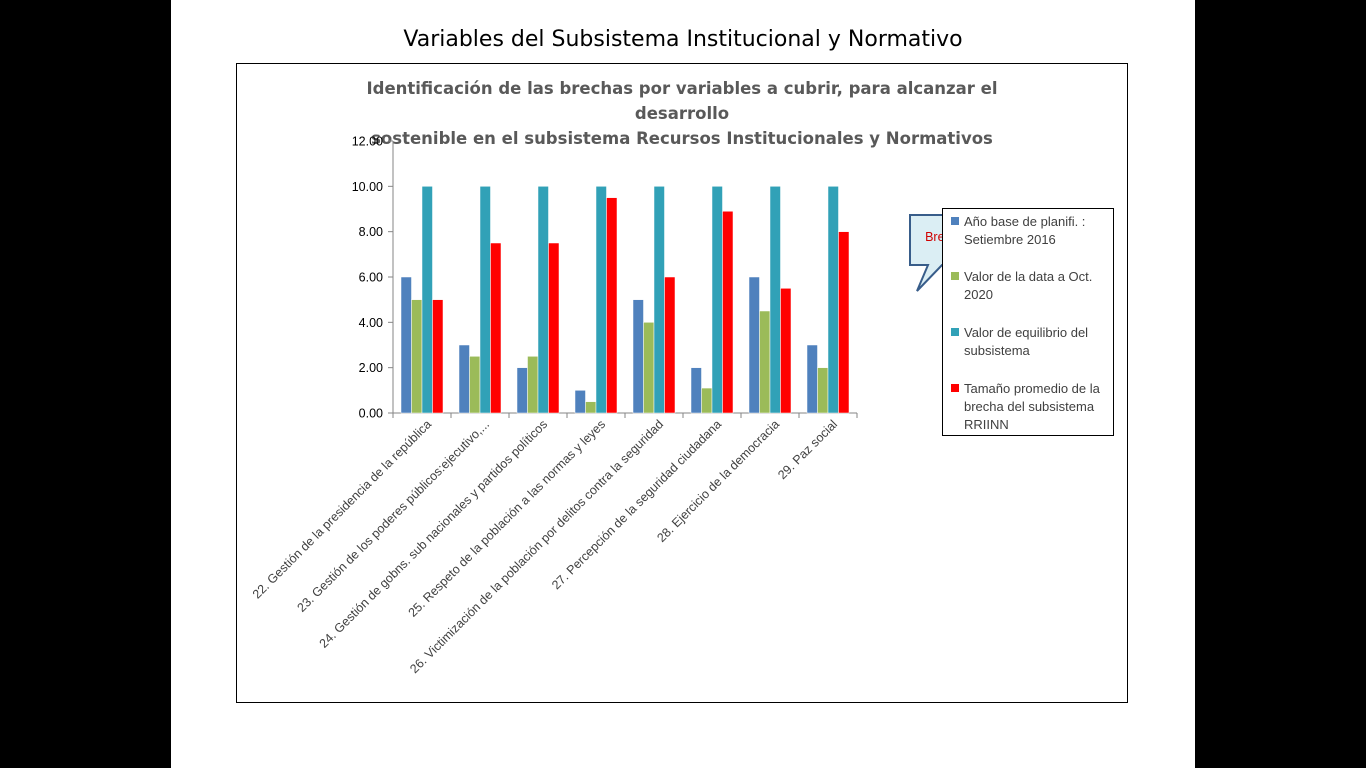 The image size is (1366, 768). I want to click on legend-label-line: Valor de equilibrio del, so click(1026, 332).